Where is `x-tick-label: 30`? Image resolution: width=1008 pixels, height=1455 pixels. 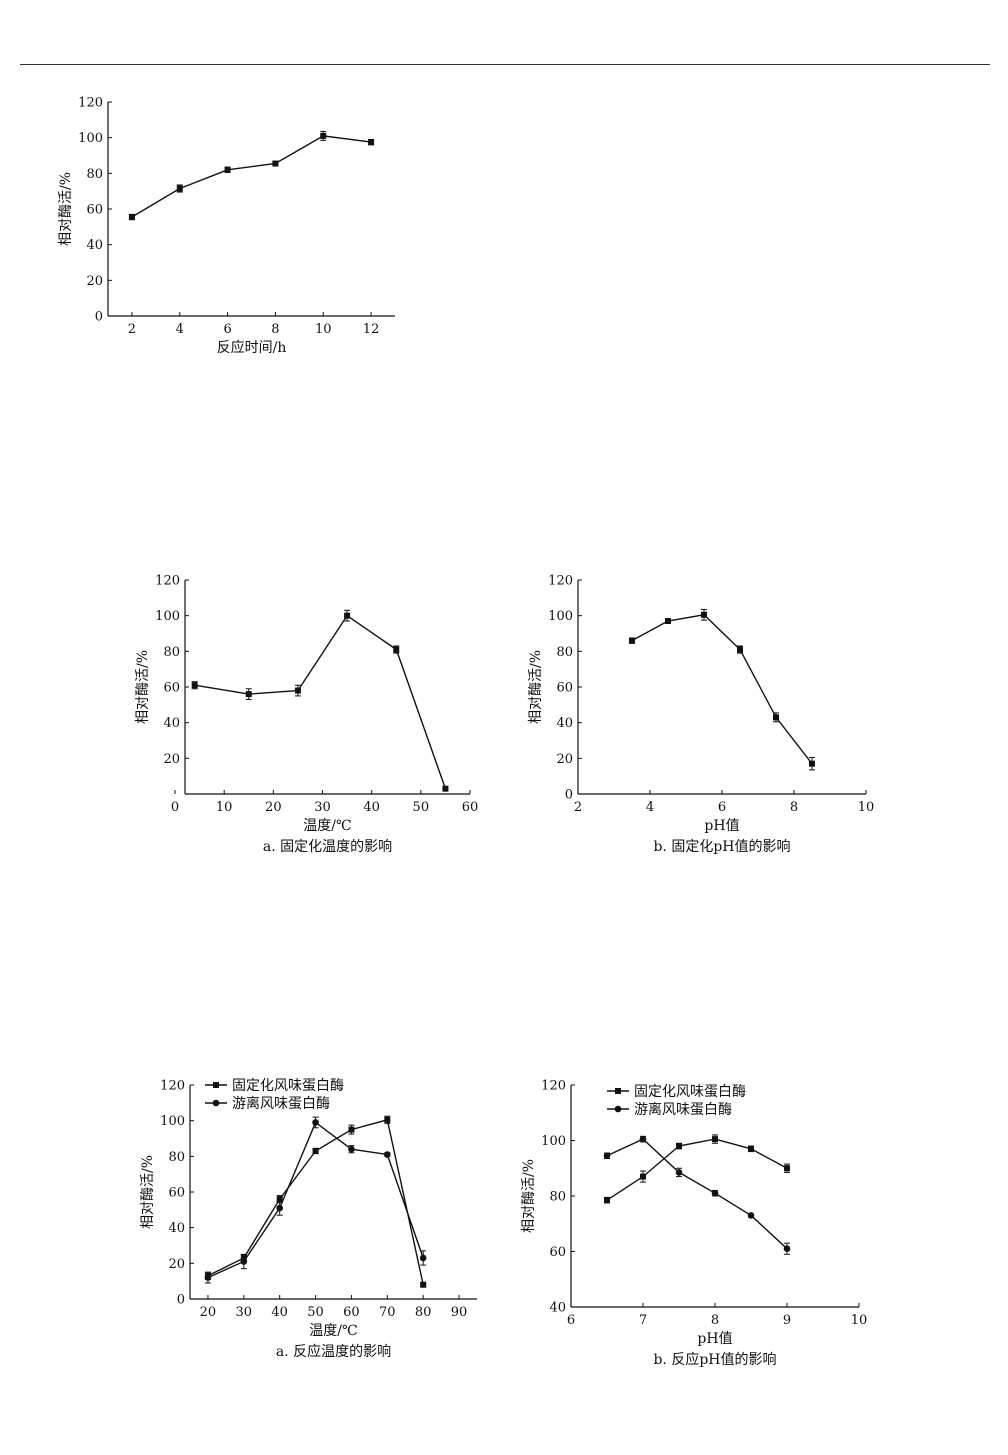
x-tick-label: 30 is located at coordinates (244, 1312).